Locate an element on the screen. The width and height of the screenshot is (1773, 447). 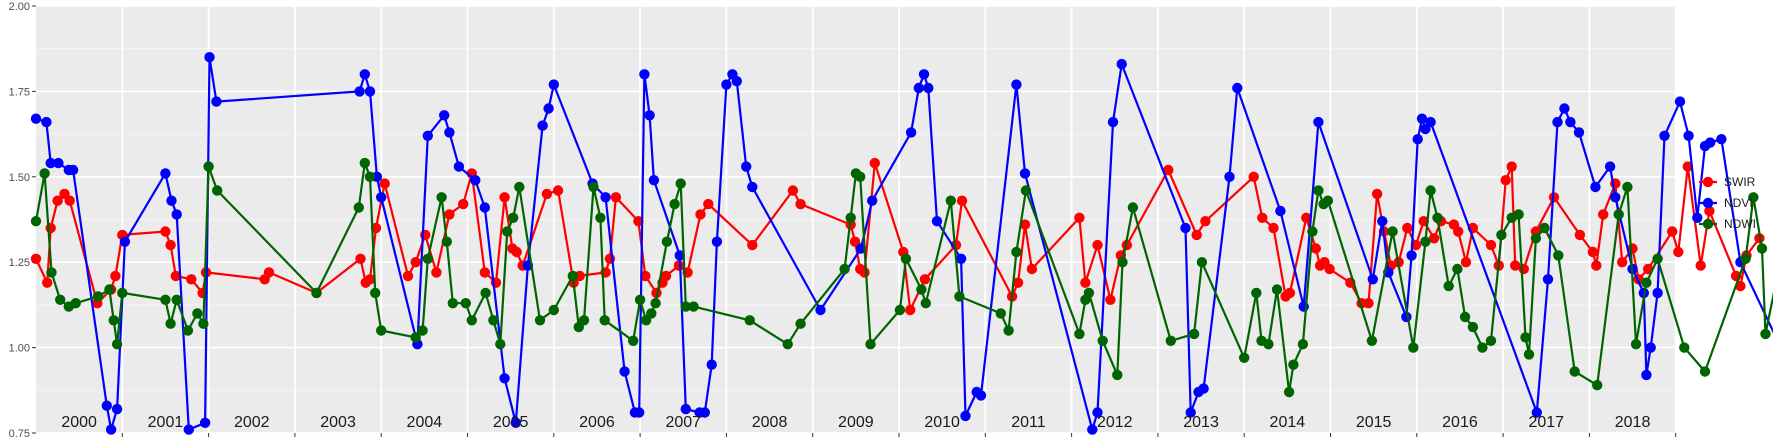
year-label: 2018 is located at coordinates (1633, 422).